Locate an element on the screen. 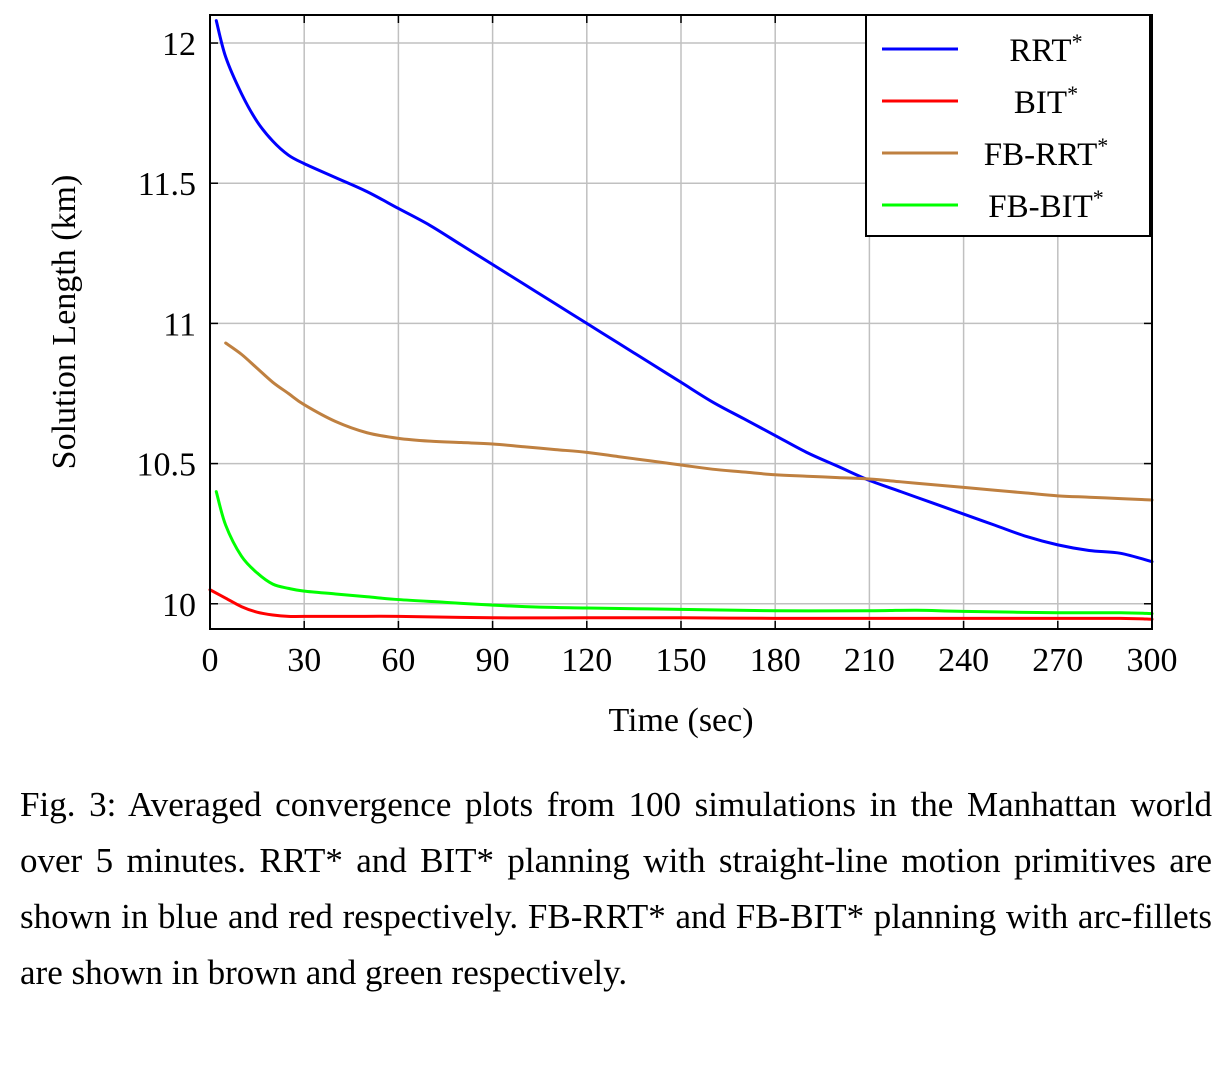  x-tick-label: 270 is located at coordinates (1057, 660).